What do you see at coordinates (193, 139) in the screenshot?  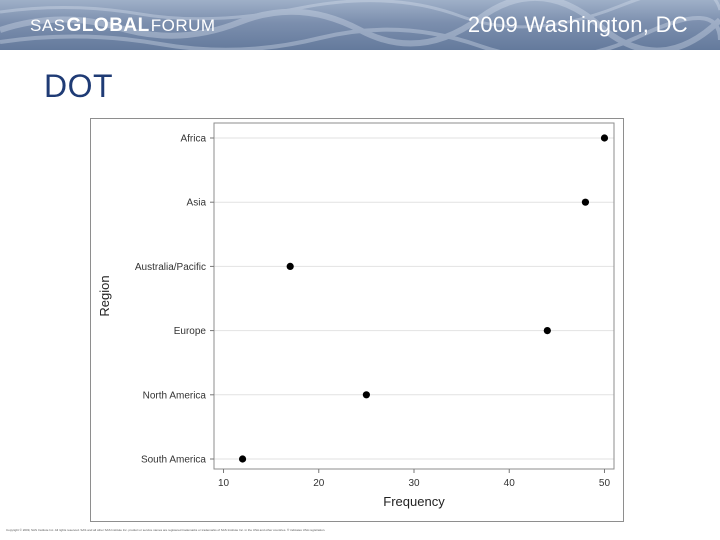 I see `y-tick-label: Africa` at bounding box center [193, 139].